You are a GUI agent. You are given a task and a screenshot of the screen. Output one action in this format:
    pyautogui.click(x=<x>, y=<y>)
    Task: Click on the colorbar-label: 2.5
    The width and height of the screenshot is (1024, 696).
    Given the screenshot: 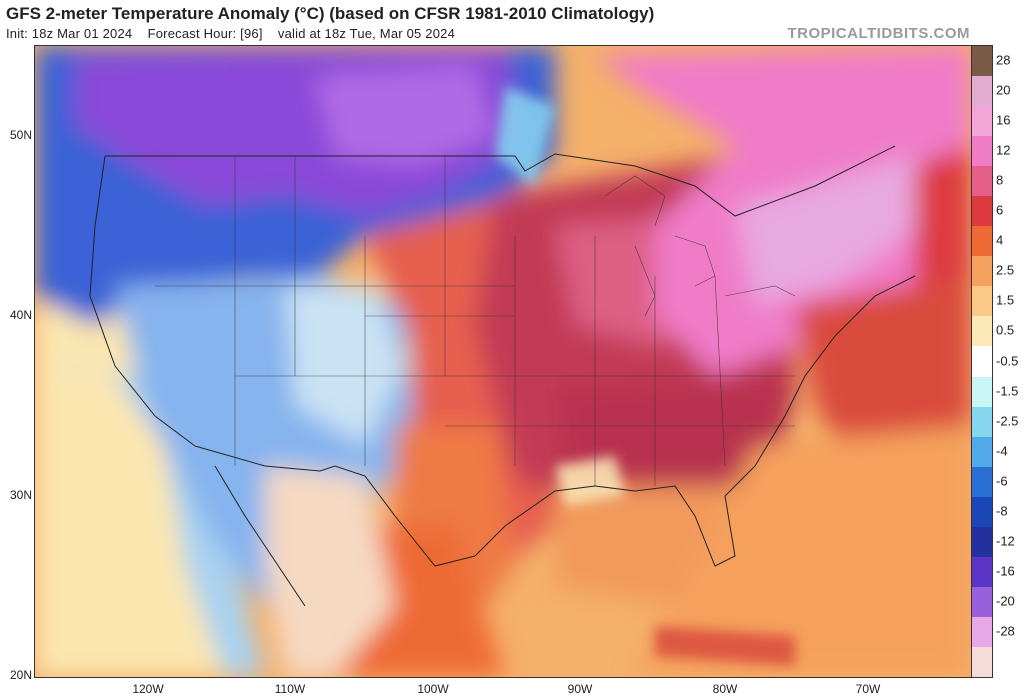 What is the action you would take?
    pyautogui.click(x=1005, y=270)
    